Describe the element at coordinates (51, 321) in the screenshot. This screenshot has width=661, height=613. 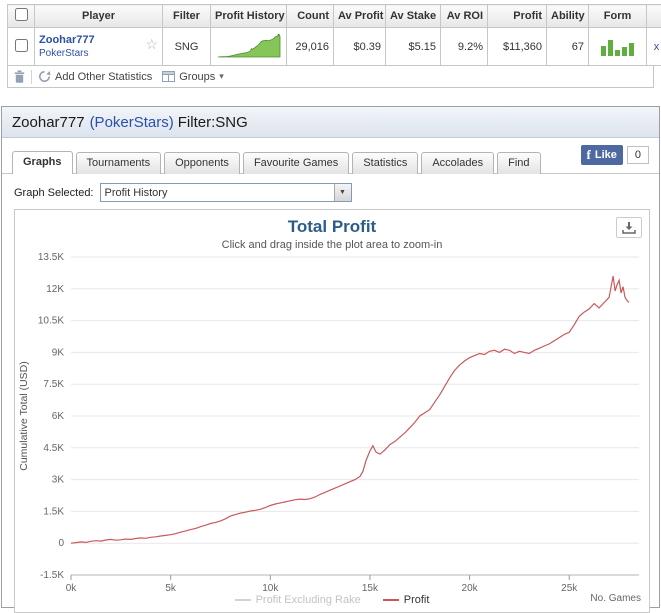
I see `svg-text: 10.5K` at that location.